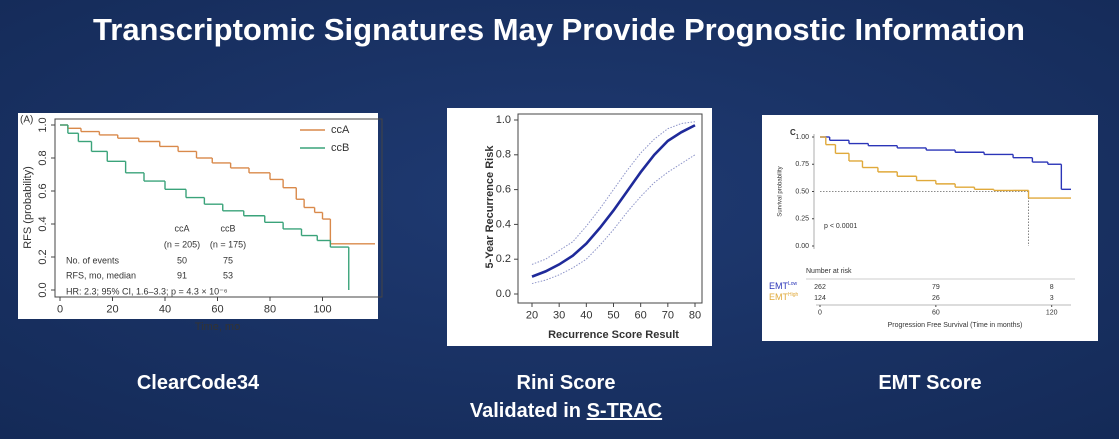 This screenshot has width=1119, height=439. I want to click on risk-label-sup: High, so click(793, 295).